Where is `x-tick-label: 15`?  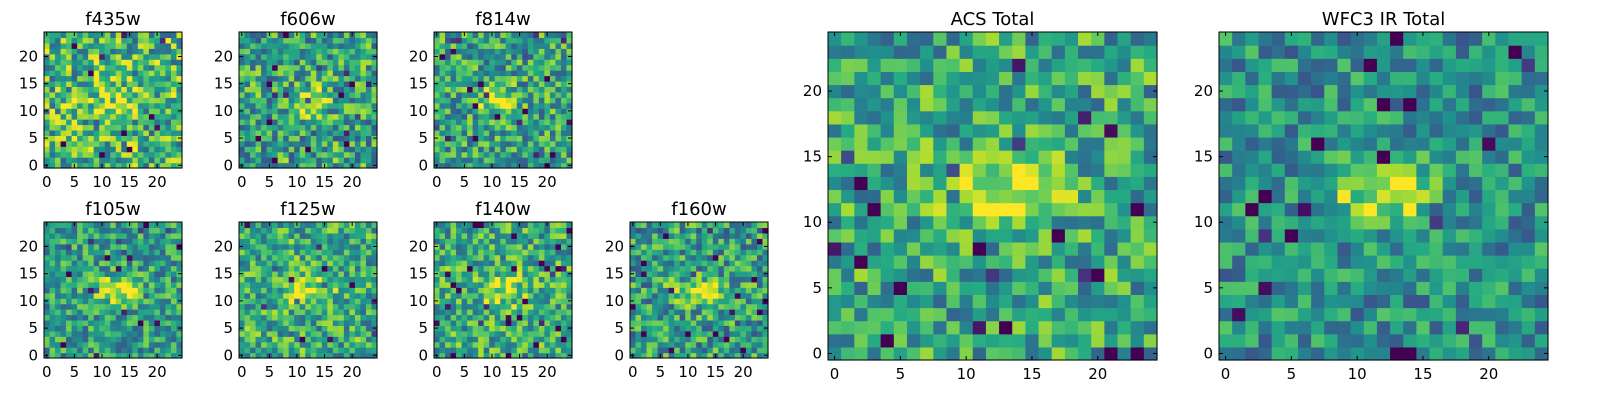
x-tick-label: 15 is located at coordinates (715, 372).